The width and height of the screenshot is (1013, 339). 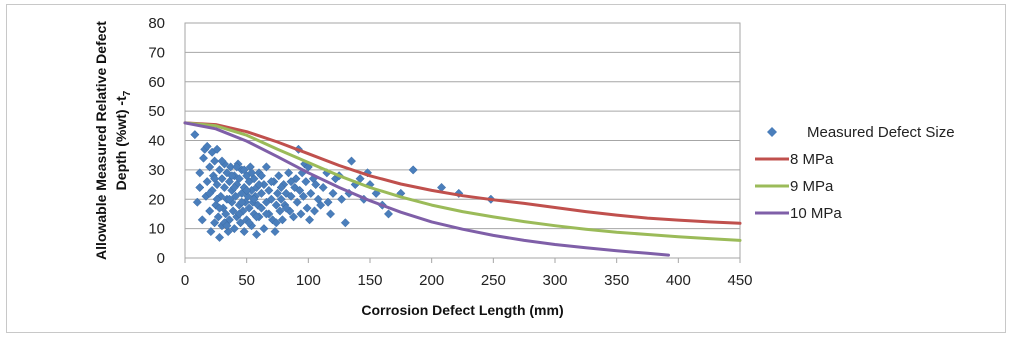 I want to click on y-tick-label: 40, so click(x=156, y=141).